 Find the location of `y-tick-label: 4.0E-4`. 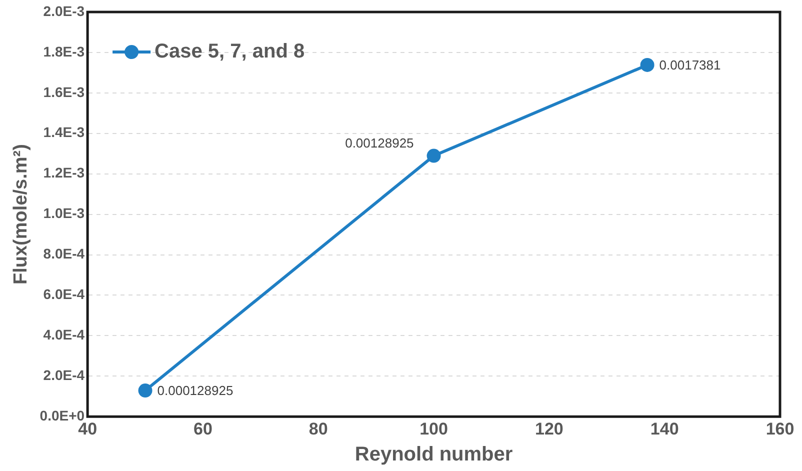

y-tick-label: 4.0E-4 is located at coordinates (64, 334).